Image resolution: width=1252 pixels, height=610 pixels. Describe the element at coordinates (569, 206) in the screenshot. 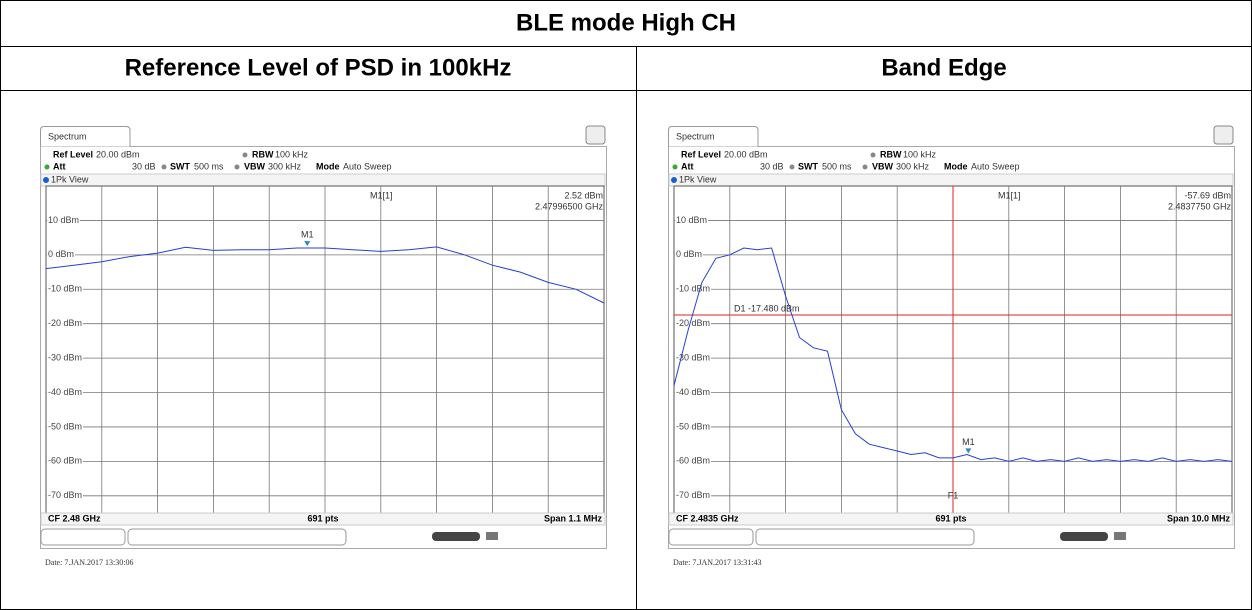

I see `marker-frequency: 2.47996500 GHz` at that location.